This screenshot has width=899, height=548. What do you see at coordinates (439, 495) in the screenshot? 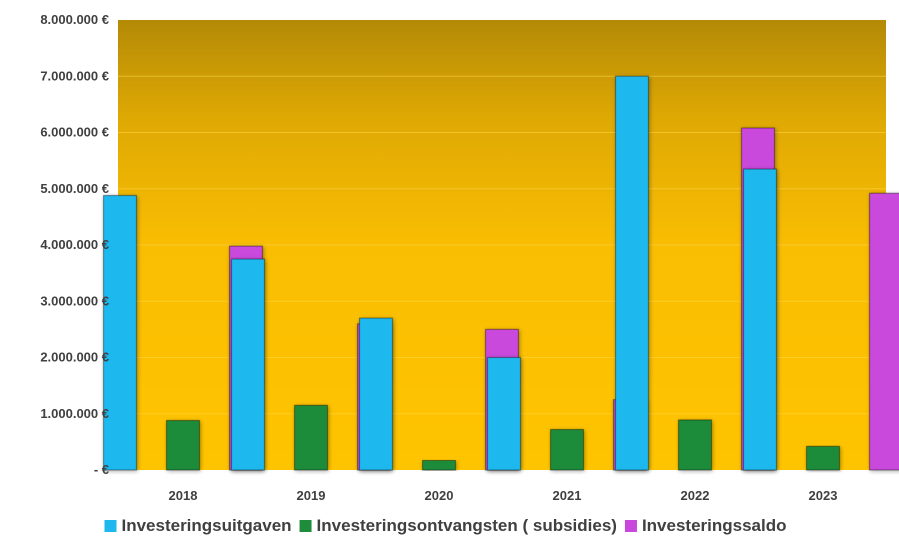
I see `x-tick-label: 2020` at bounding box center [439, 495].